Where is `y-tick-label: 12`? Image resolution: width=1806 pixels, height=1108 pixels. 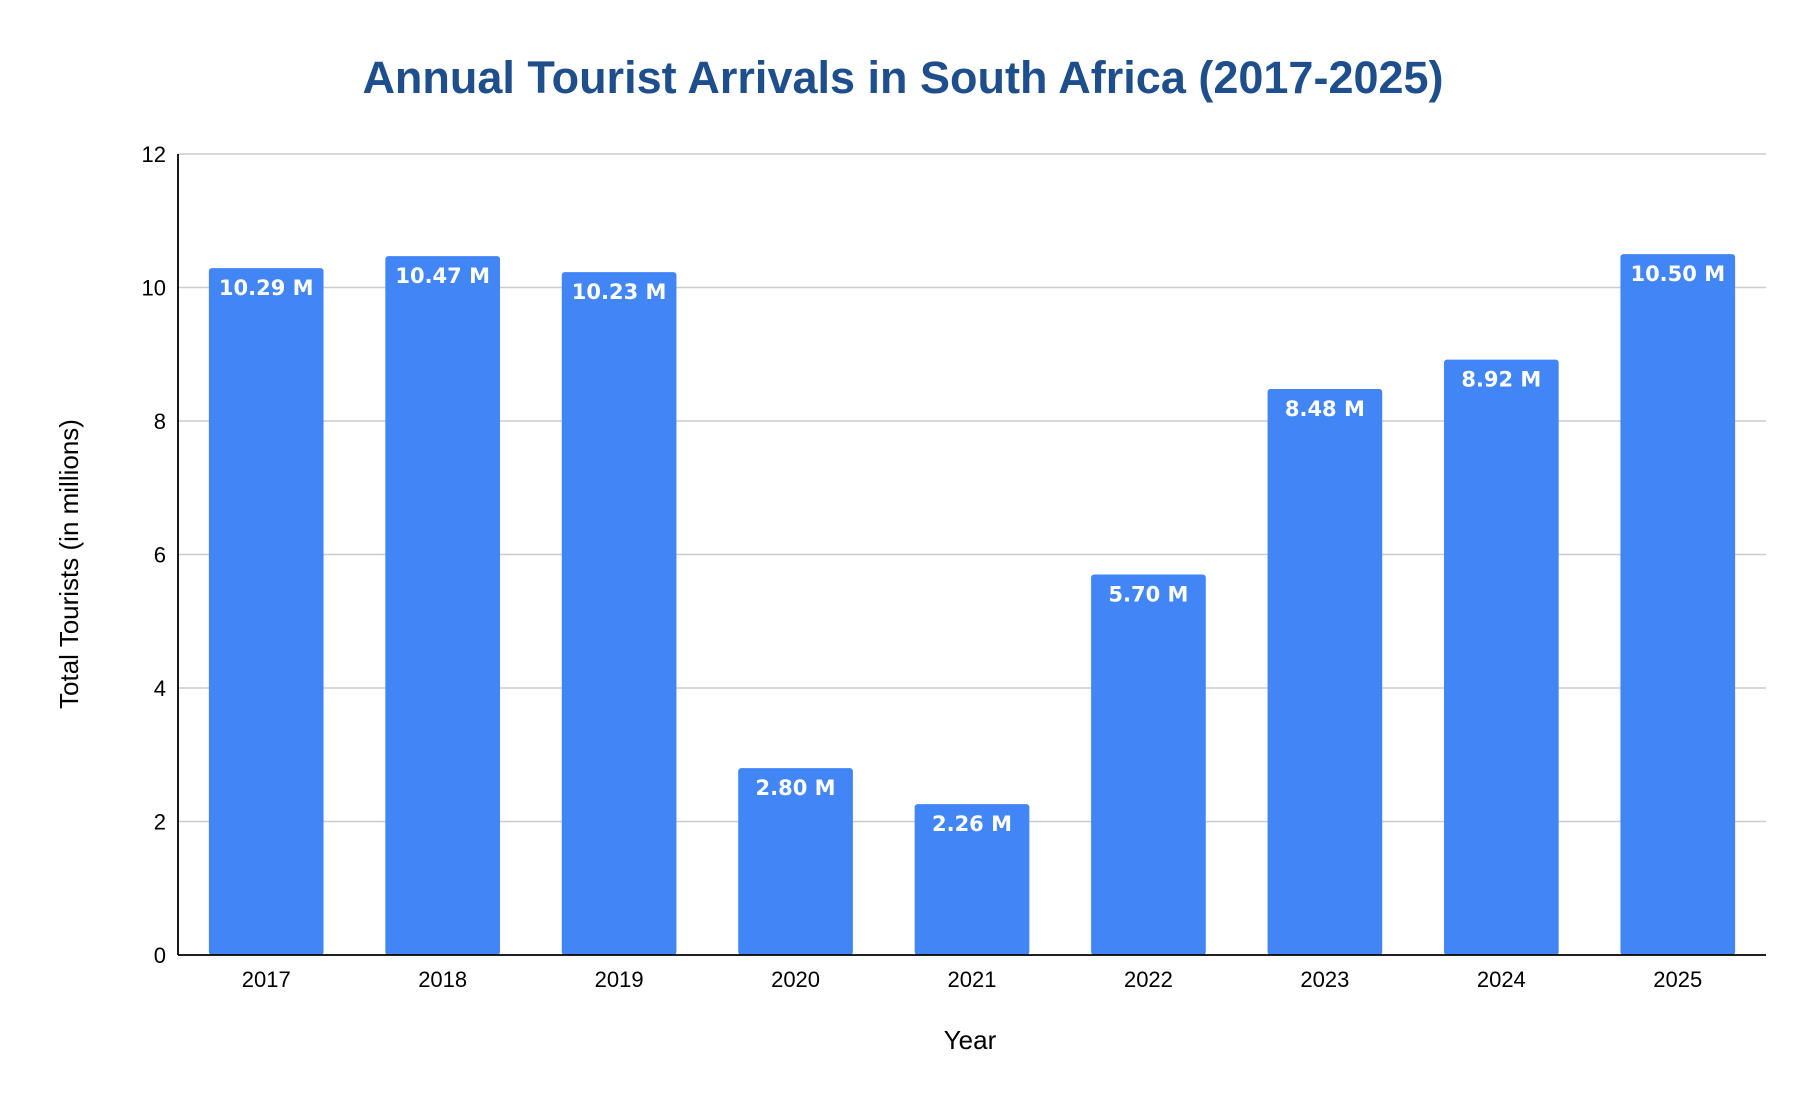 y-tick-label: 12 is located at coordinates (154, 154).